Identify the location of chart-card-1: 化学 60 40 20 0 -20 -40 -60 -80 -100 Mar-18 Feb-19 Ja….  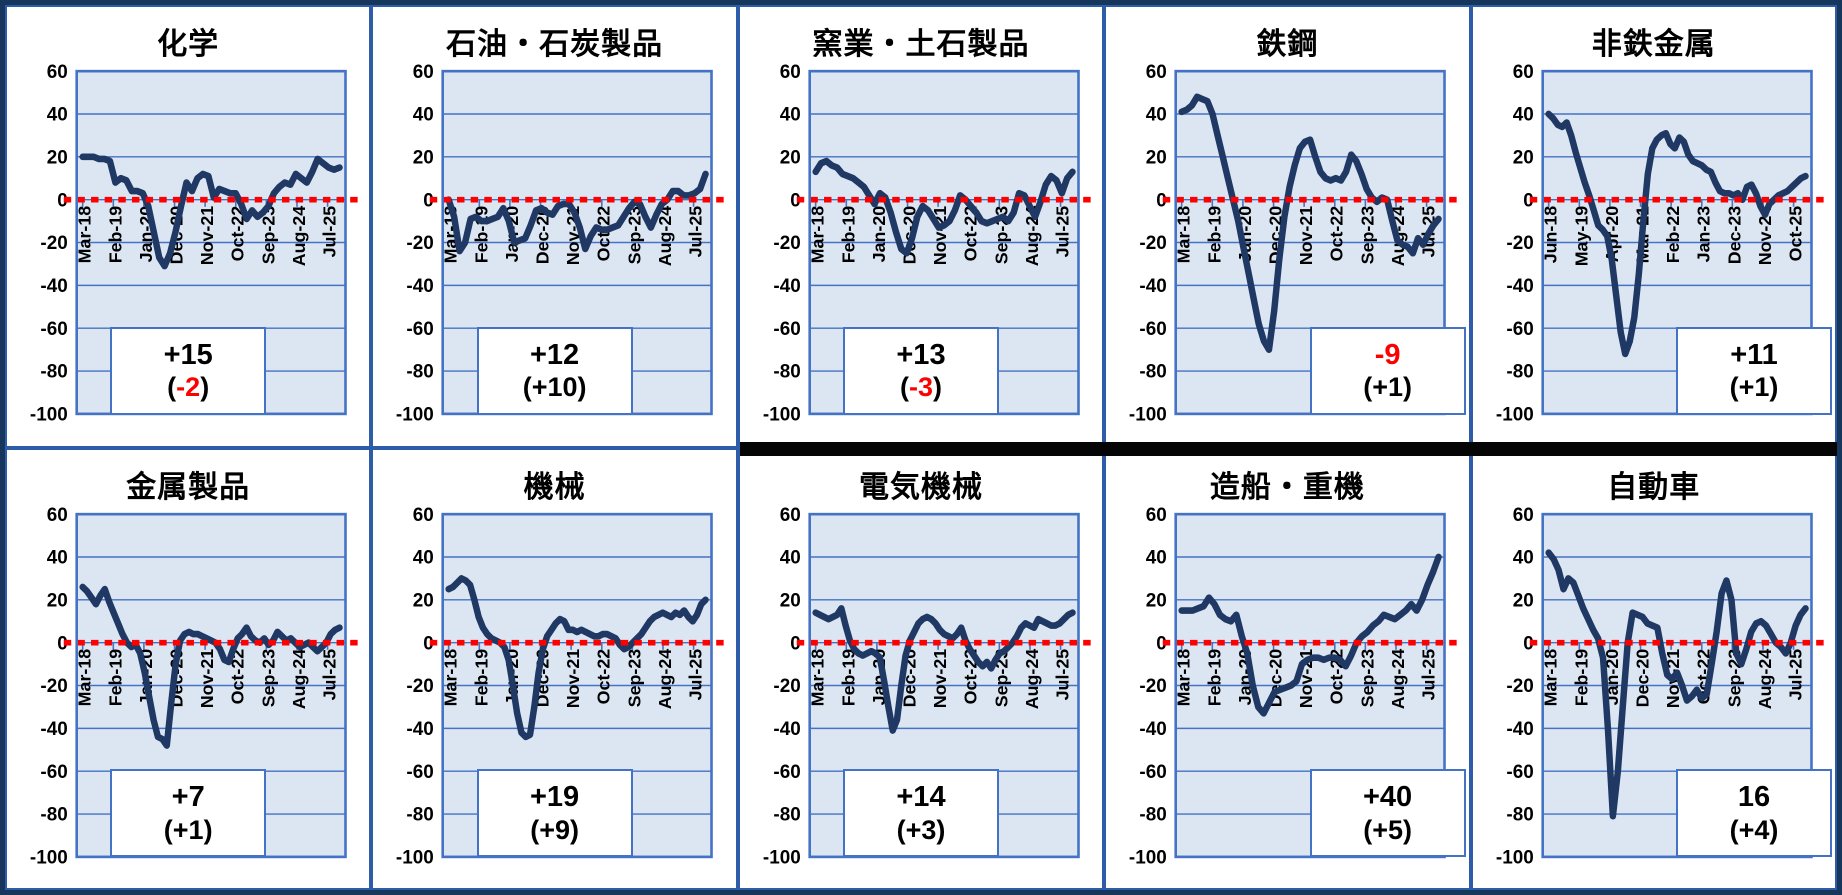
(188, 226).